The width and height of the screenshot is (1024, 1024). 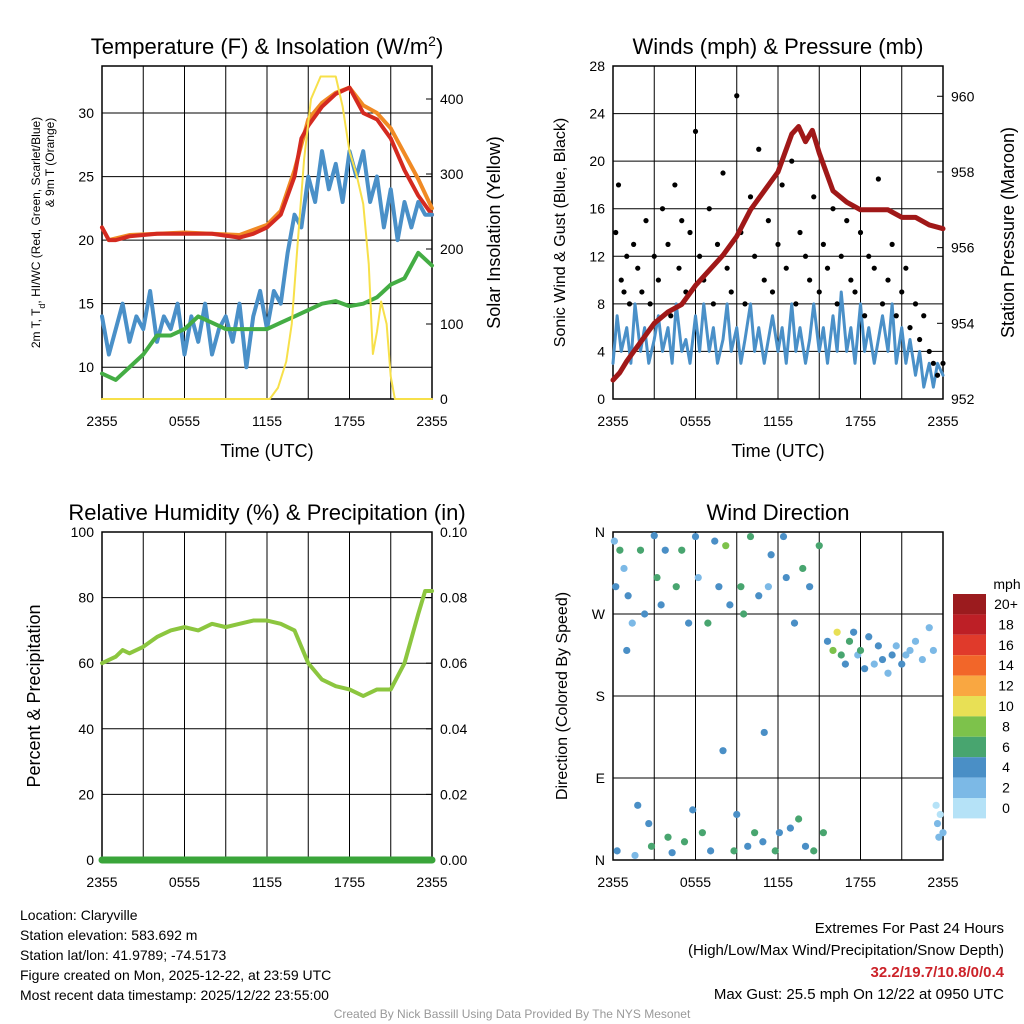 I want to click on y2-tick-label: 0.00, so click(x=453, y=860).